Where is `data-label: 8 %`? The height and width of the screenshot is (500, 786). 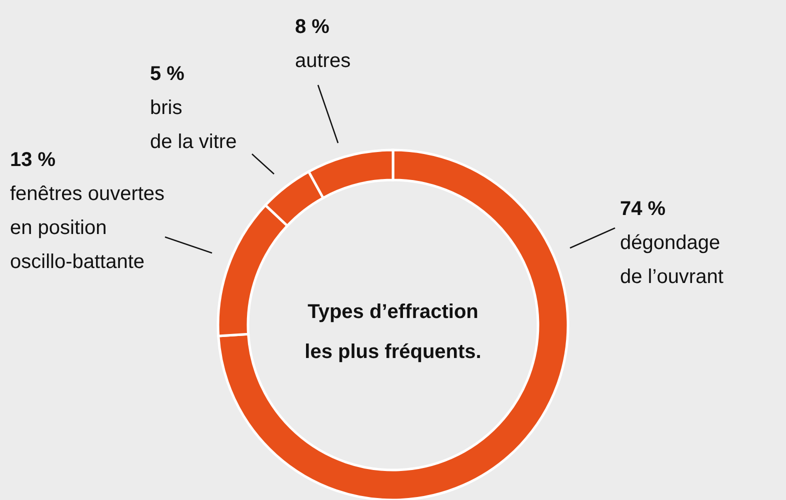
data-label: 8 % is located at coordinates (312, 27).